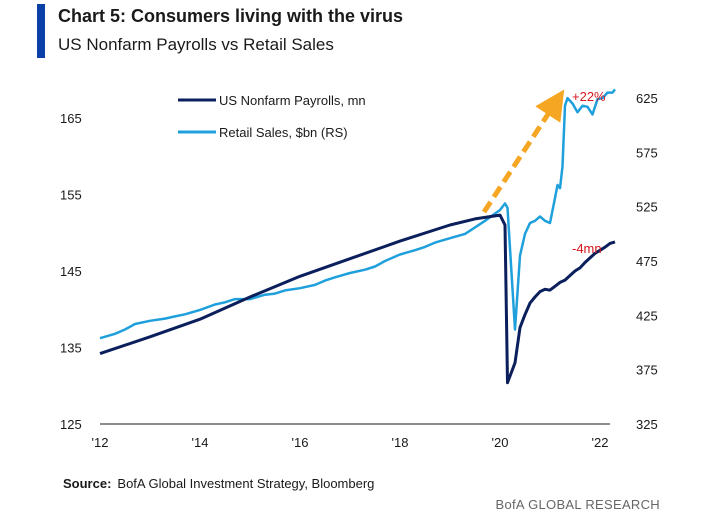  I want to click on y-left-tick-label: 165, so click(71, 118).